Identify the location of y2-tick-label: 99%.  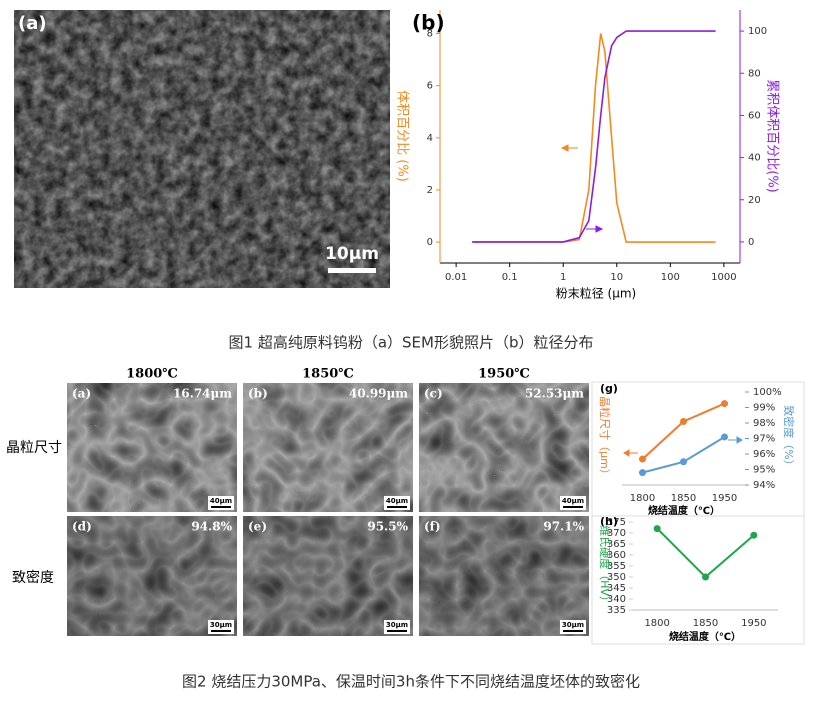
(764, 408).